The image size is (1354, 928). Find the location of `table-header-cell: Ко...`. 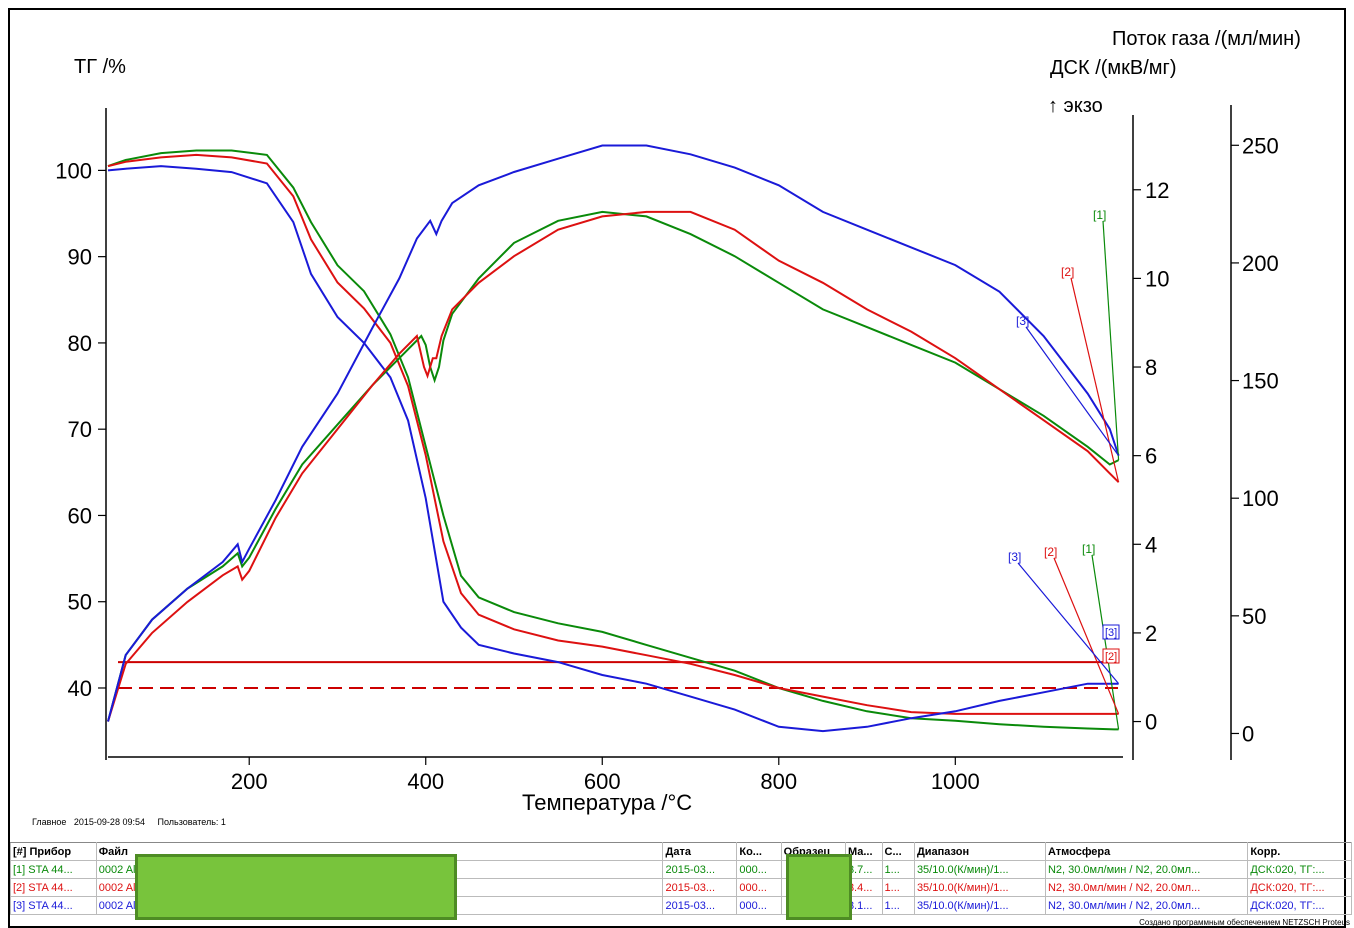

table-header-cell: Ко... is located at coordinates (759, 851).